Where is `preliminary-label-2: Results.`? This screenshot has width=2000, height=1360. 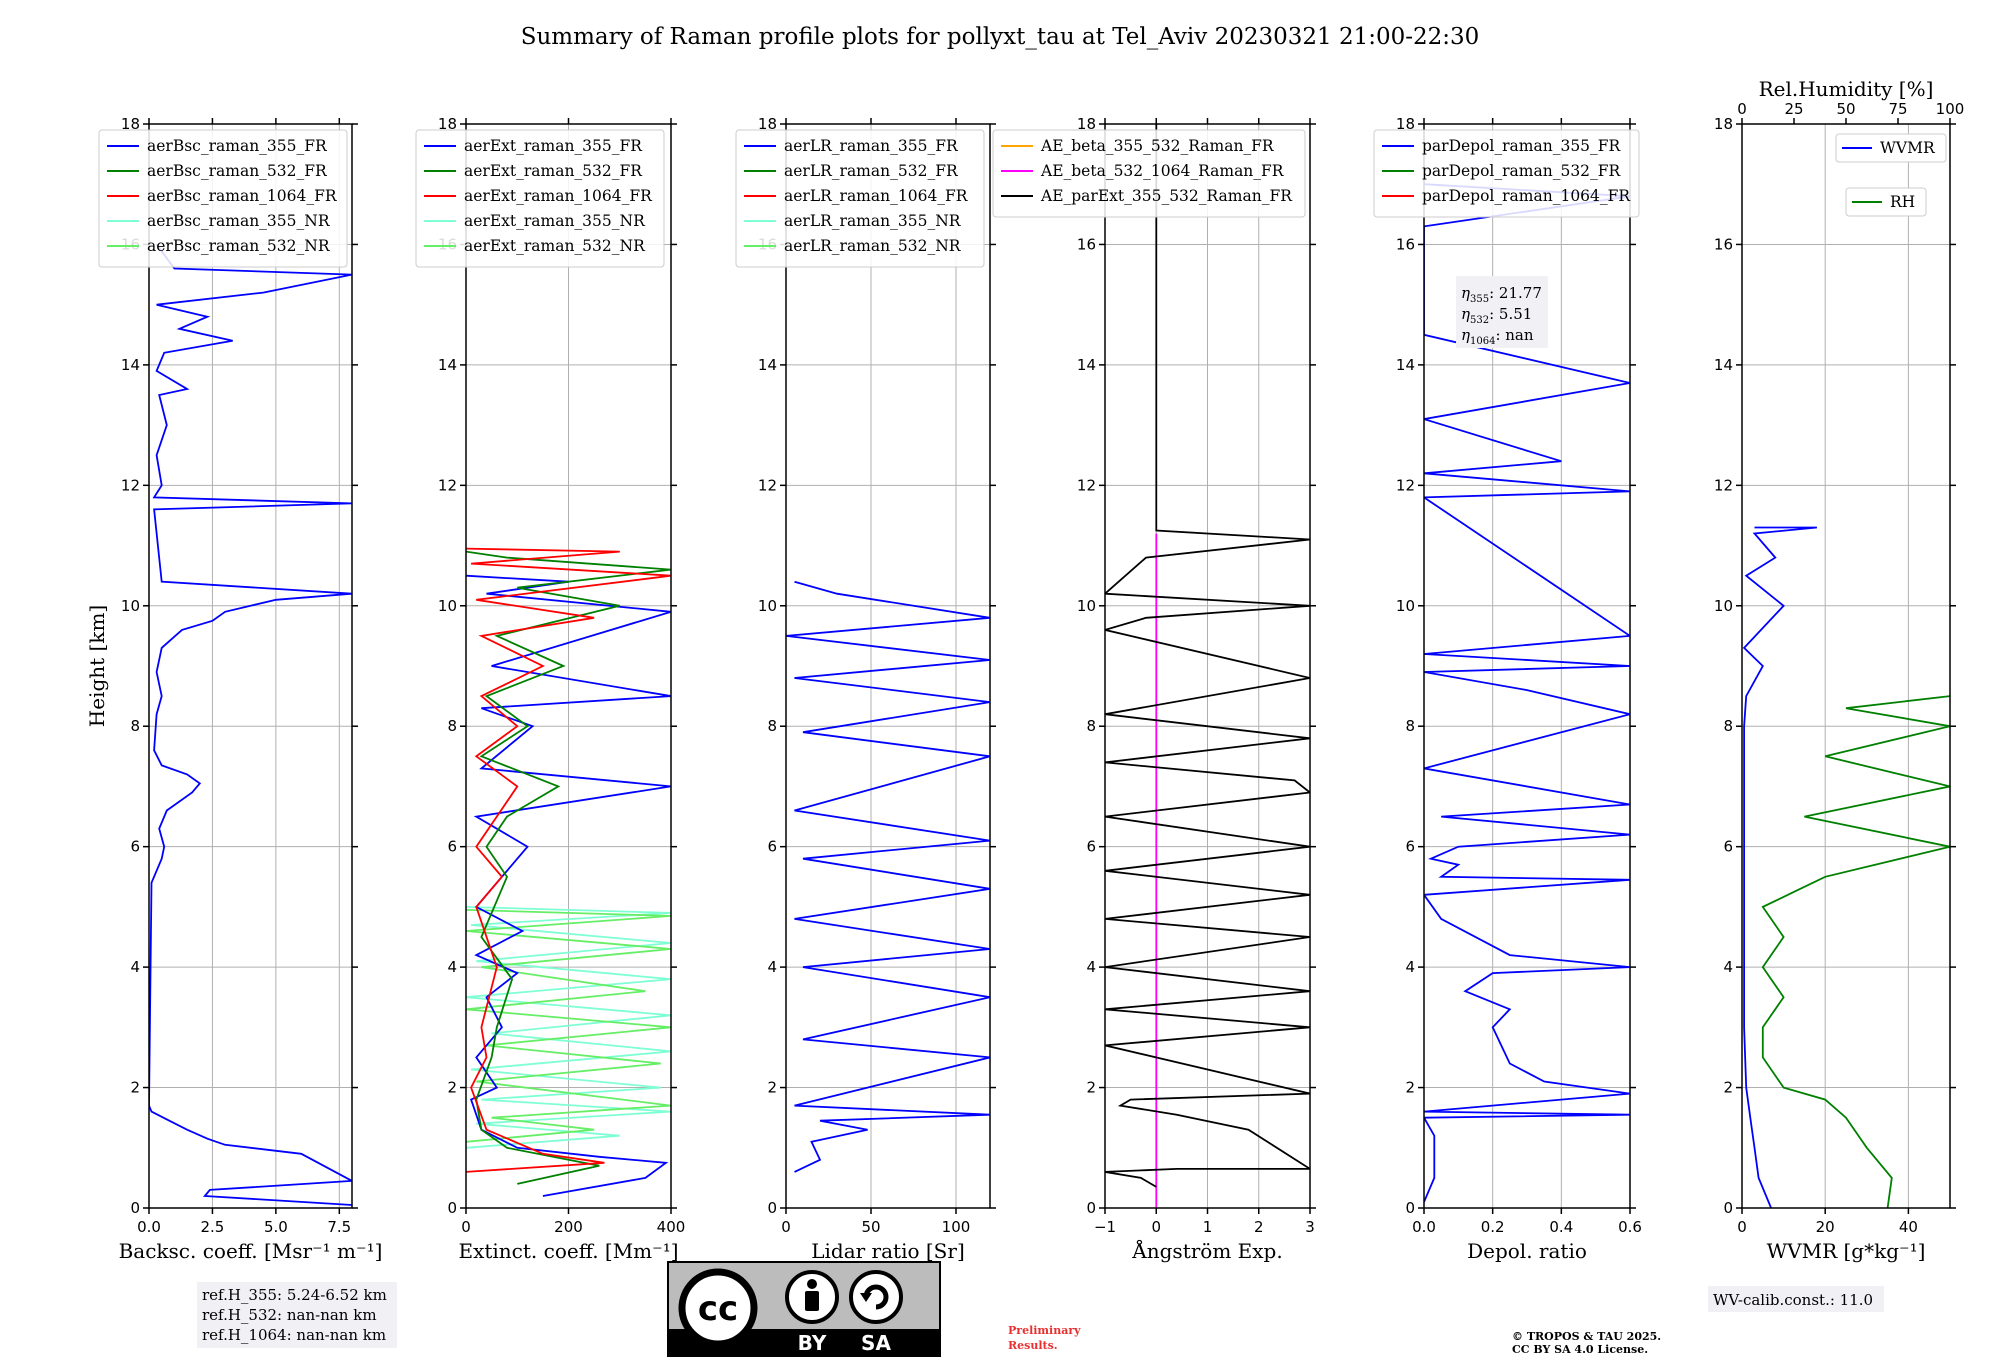 preliminary-label-2: Results. is located at coordinates (1033, 1345).